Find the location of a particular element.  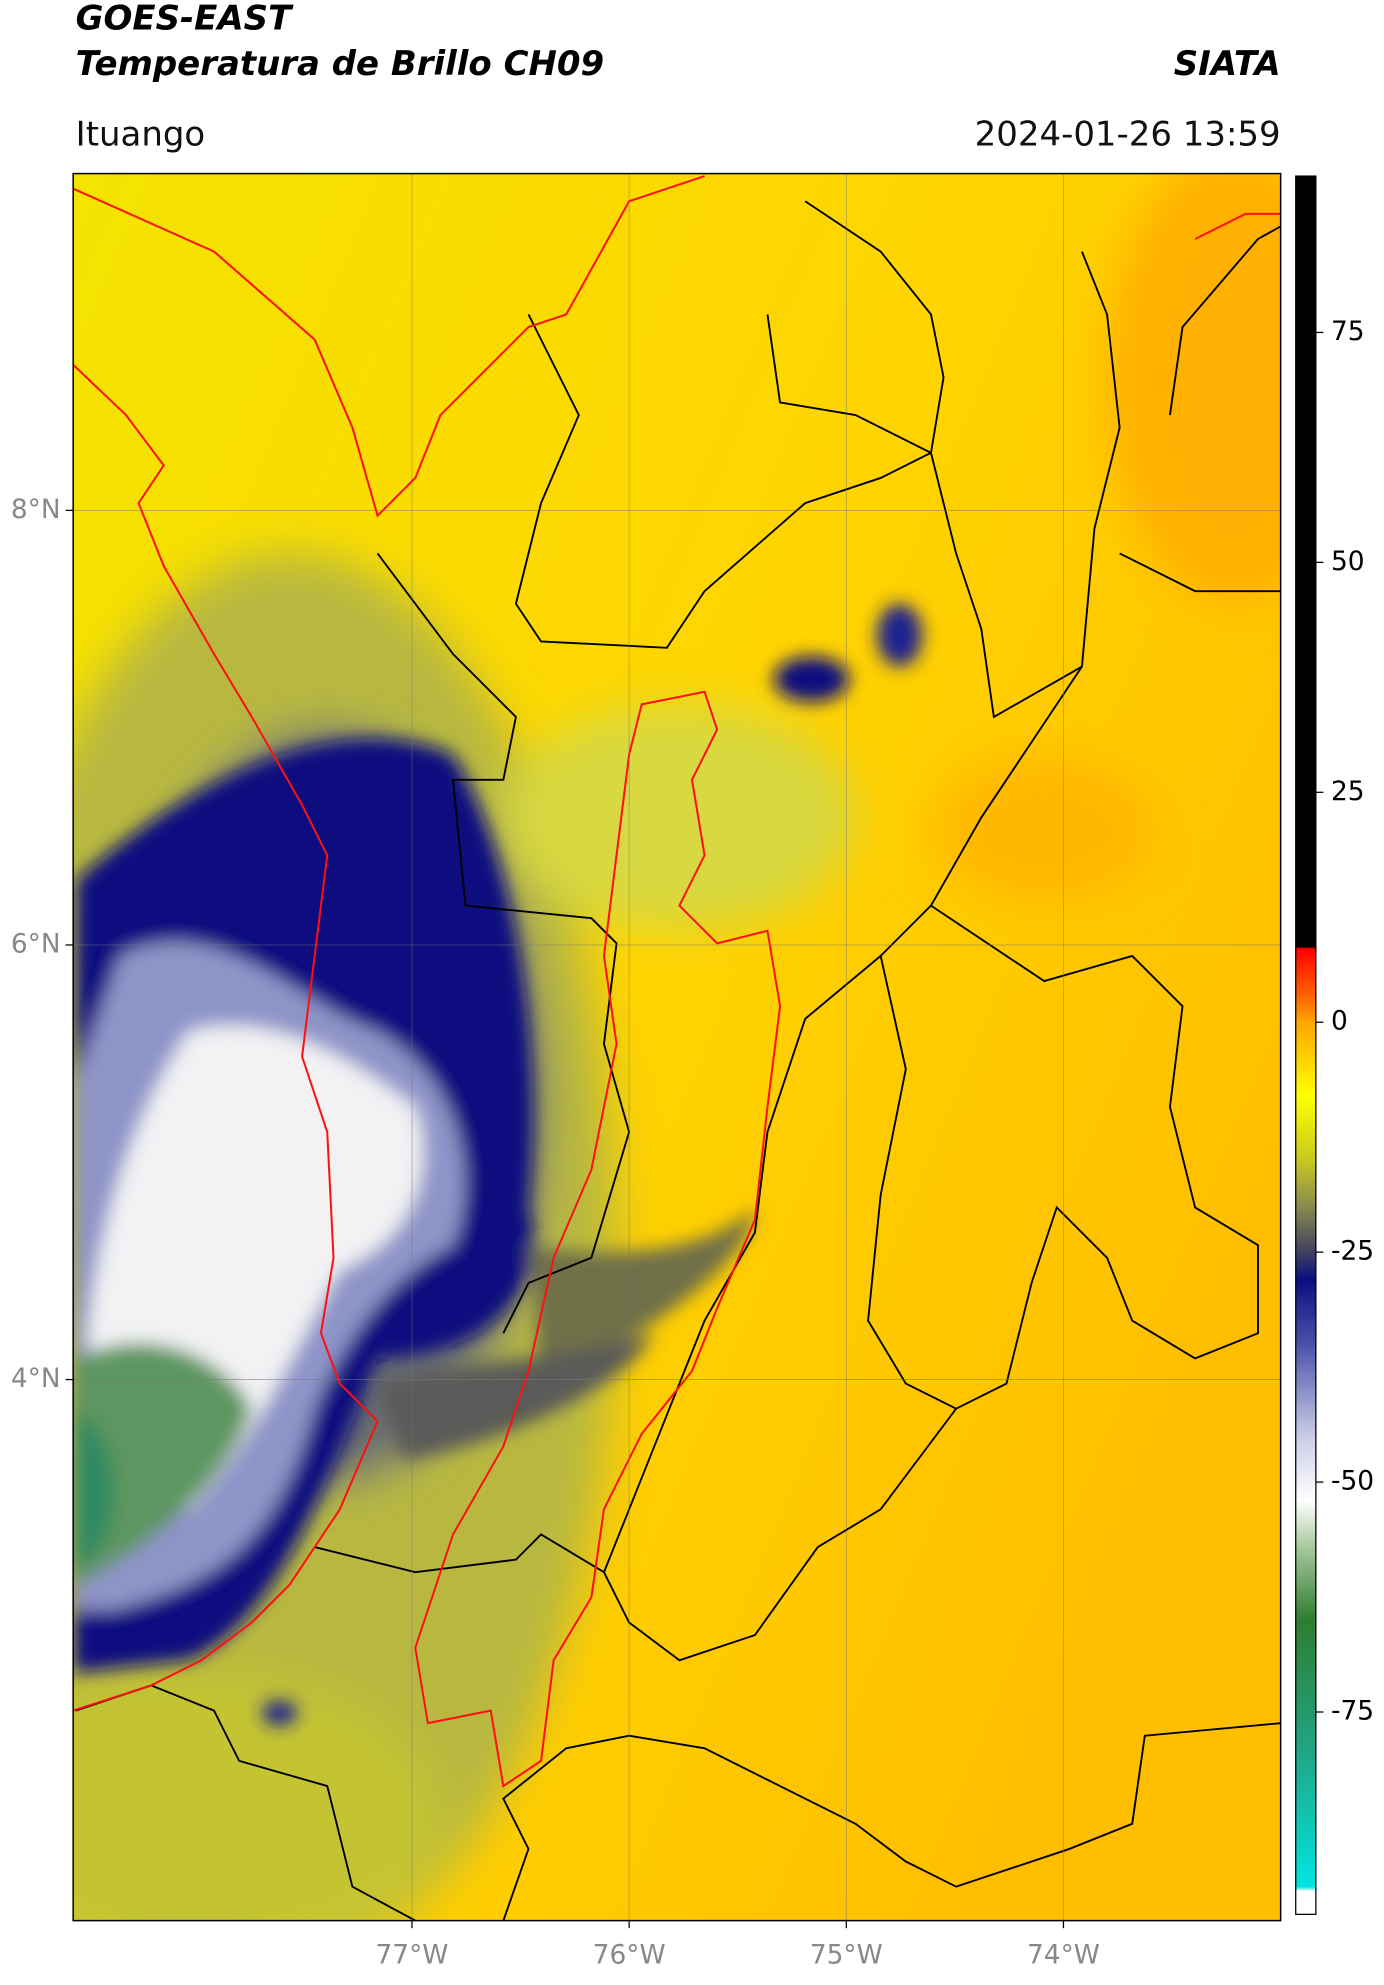

y-tick-label: 4°N is located at coordinates (36, 1378).